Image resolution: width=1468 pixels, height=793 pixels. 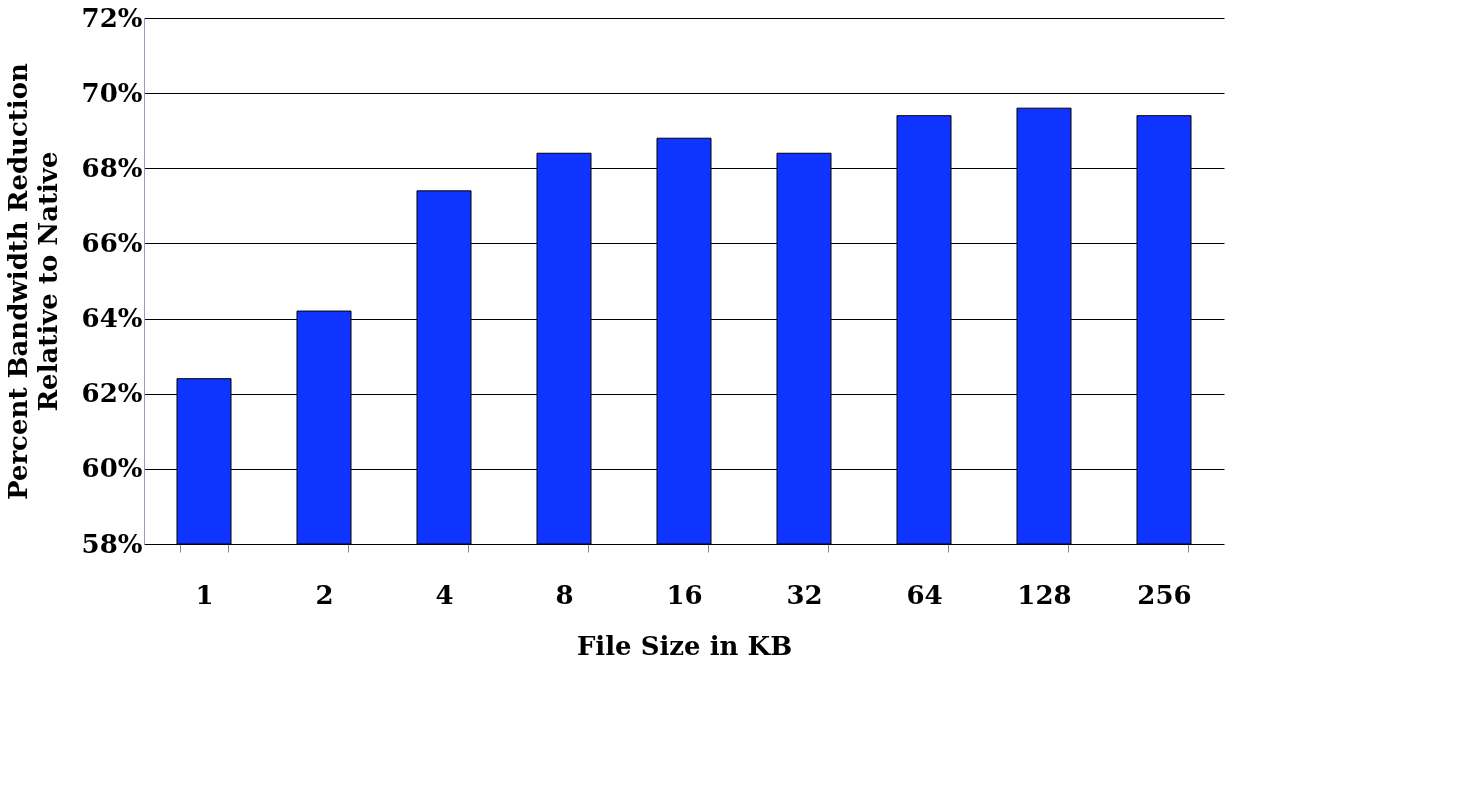 I want to click on y-axis-title: Percent Bandwidth Reduction Relative to Native, so click(x=32, y=281).